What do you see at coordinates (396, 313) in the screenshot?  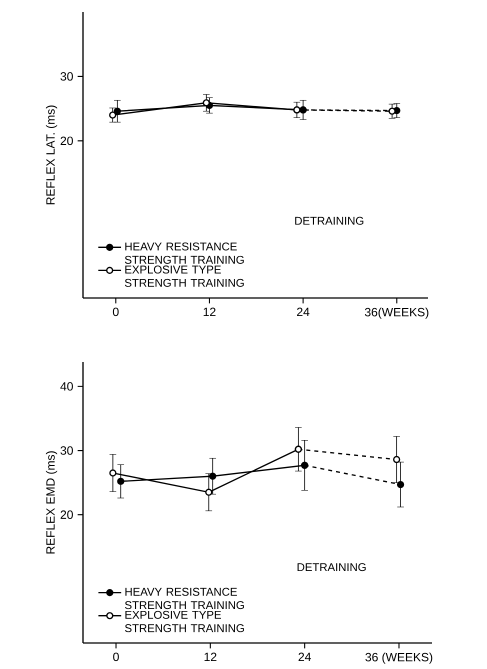 I see `x-tick-label: 36(WEEKS)` at bounding box center [396, 313].